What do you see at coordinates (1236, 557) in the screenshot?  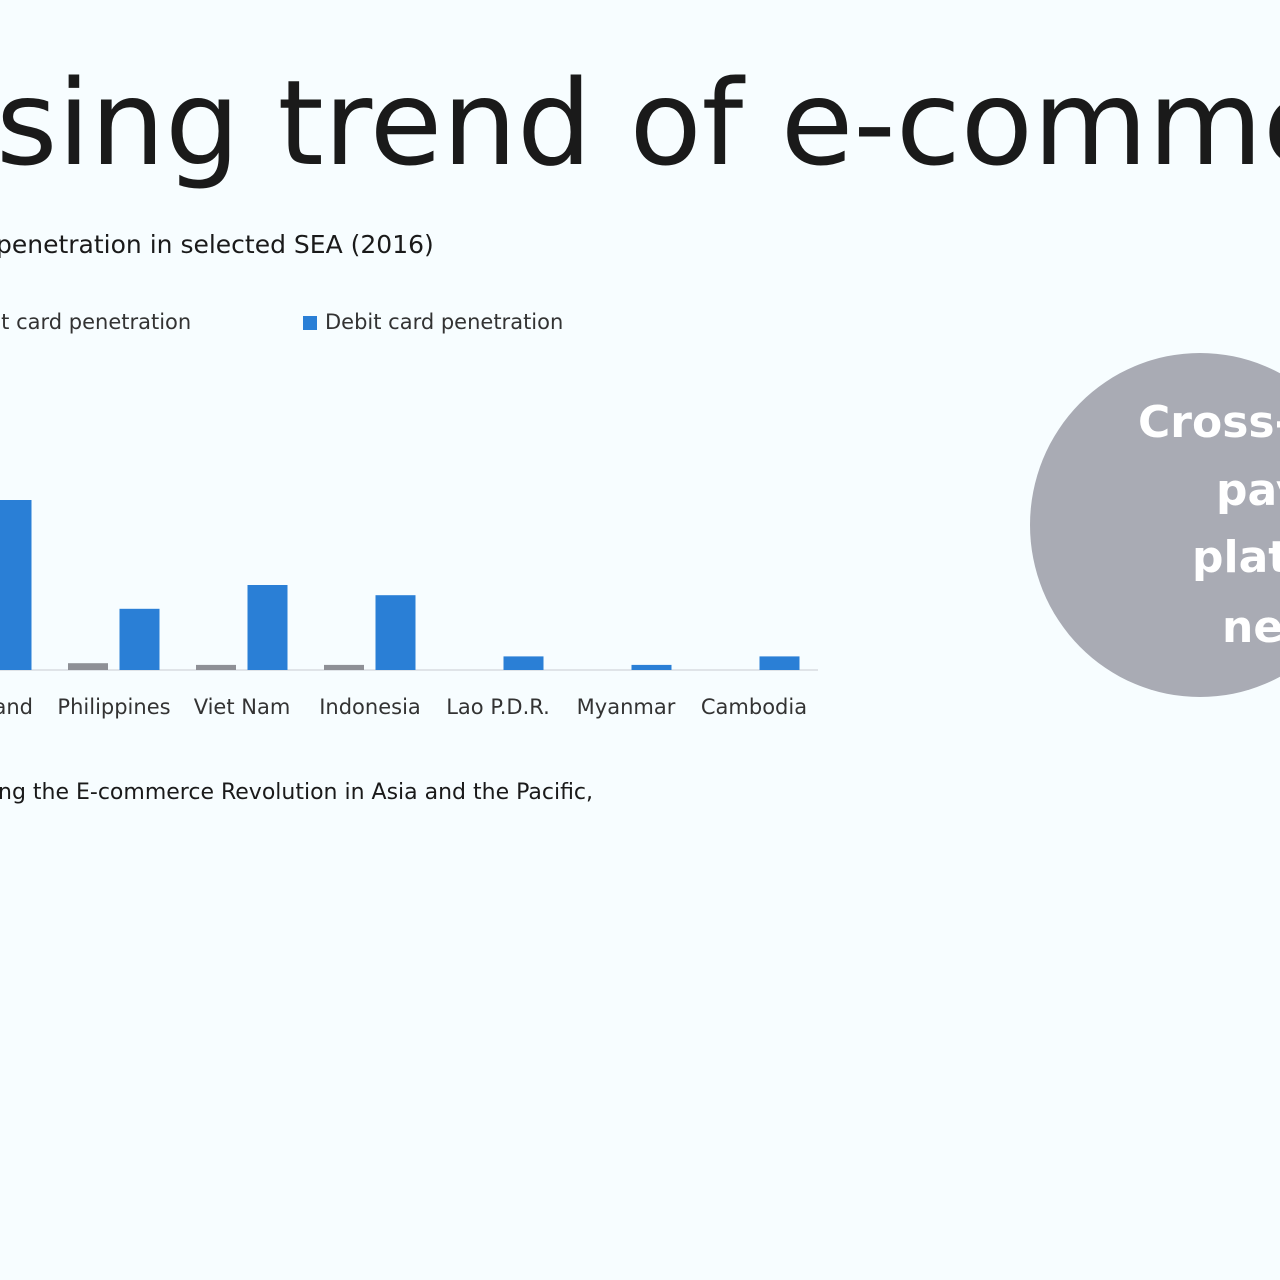 I see `callout-text: plat` at bounding box center [1236, 557].